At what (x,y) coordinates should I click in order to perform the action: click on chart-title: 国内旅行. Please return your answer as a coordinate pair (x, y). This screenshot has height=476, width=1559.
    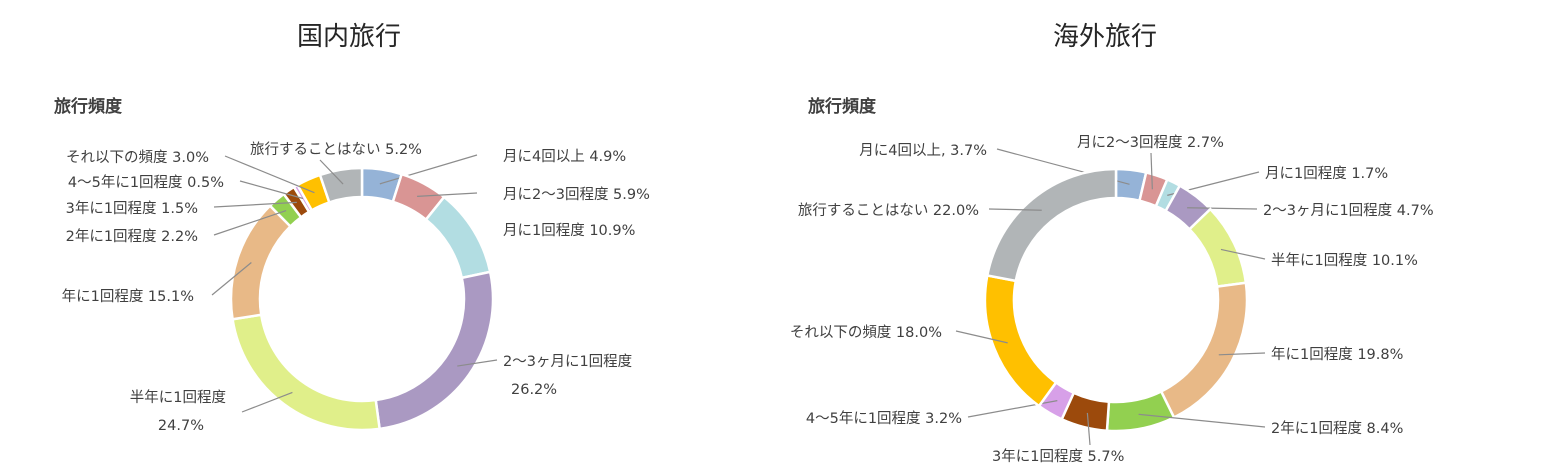
    Looking at the image, I should click on (349, 37).